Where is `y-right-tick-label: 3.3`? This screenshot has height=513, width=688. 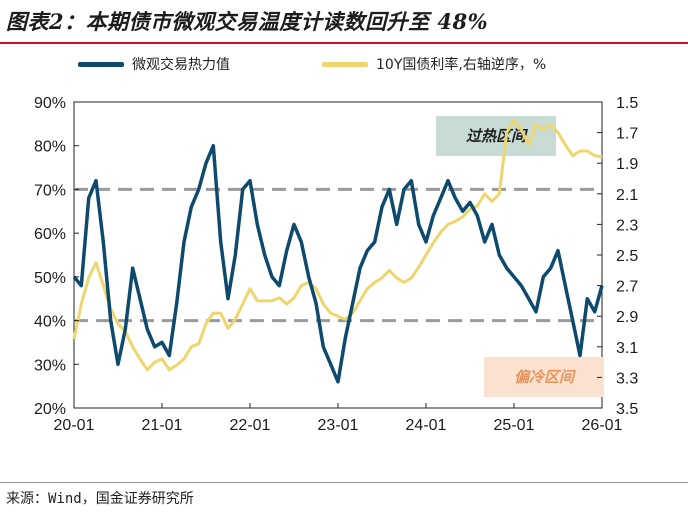
y-right-tick-label: 3.3 is located at coordinates (627, 378).